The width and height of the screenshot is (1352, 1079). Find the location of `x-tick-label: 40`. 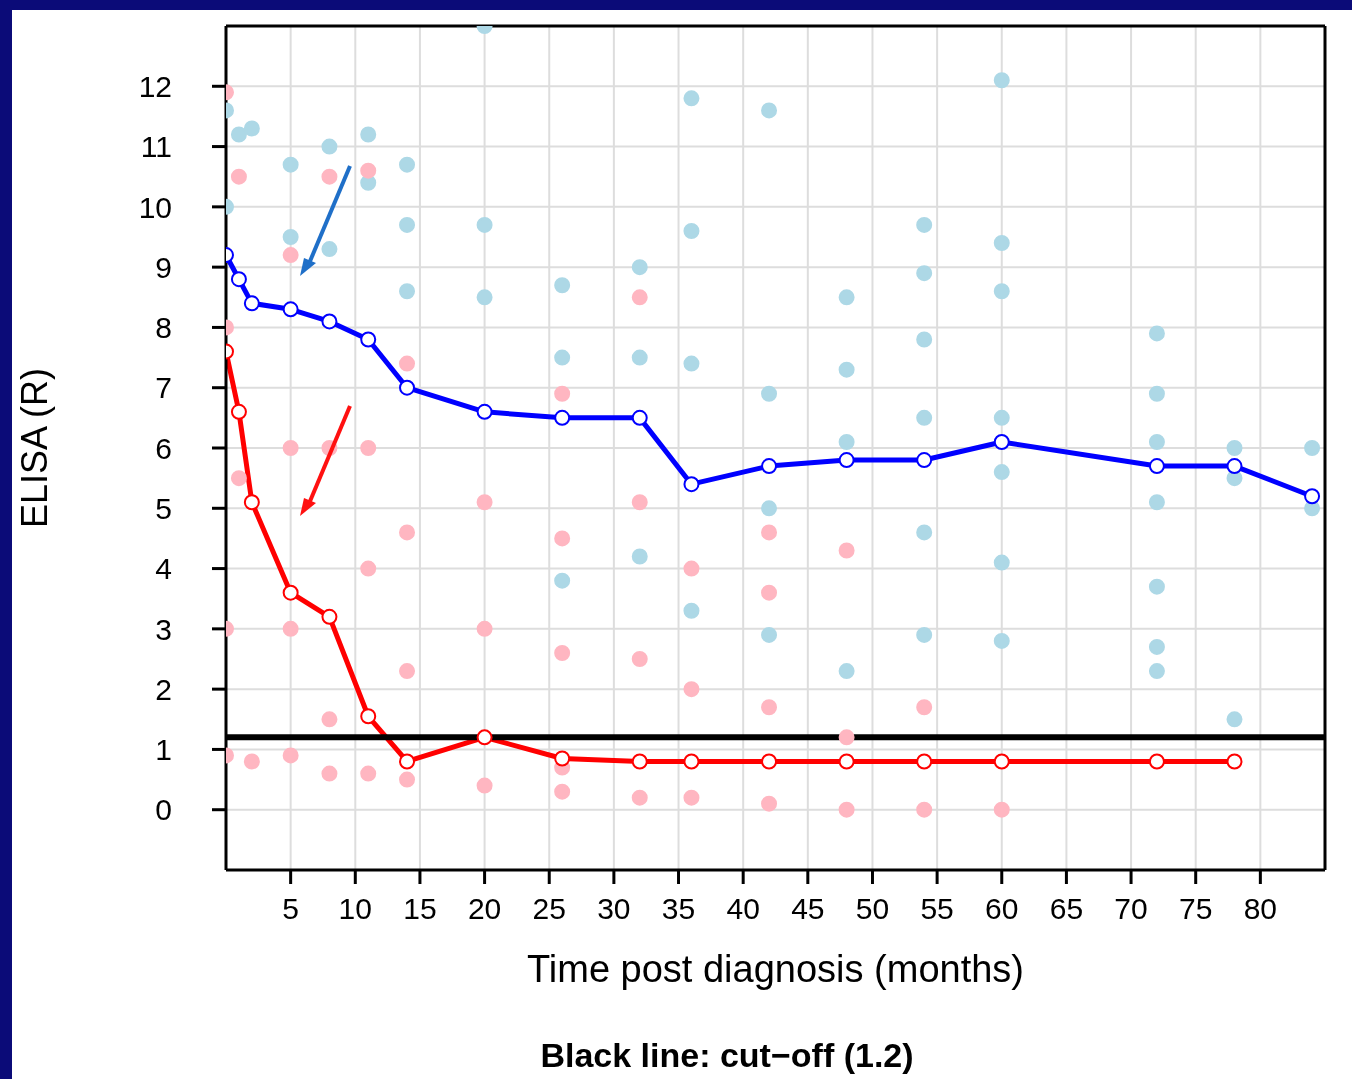

x-tick-label: 40 is located at coordinates (743, 909).